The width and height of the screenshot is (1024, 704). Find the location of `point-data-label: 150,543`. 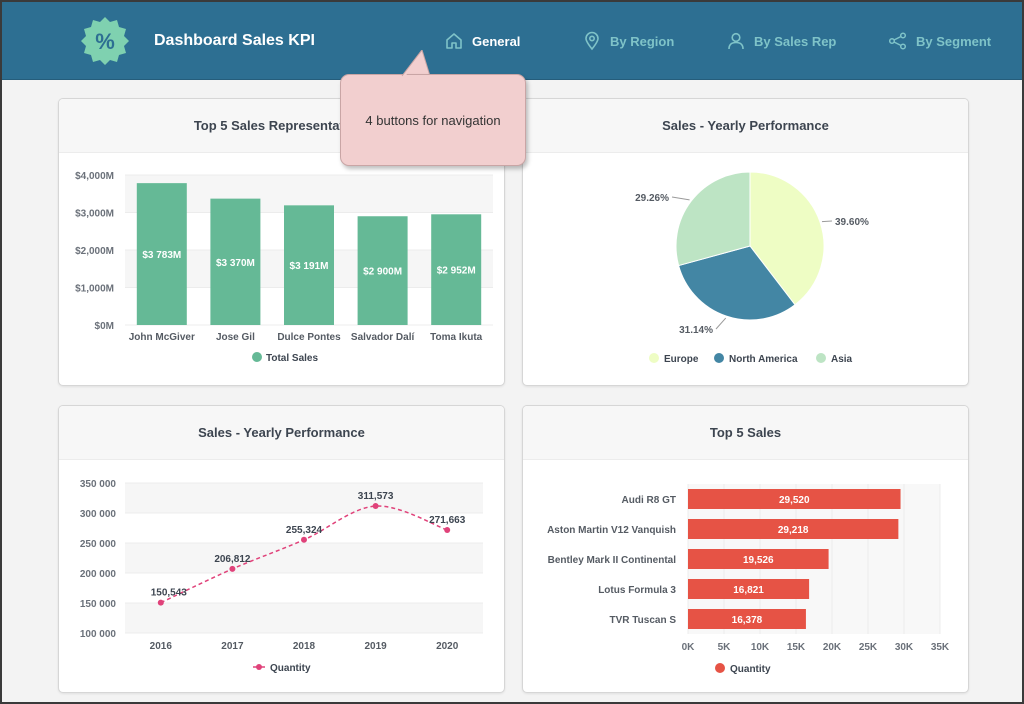

point-data-label: 150,543 is located at coordinates (169, 593).